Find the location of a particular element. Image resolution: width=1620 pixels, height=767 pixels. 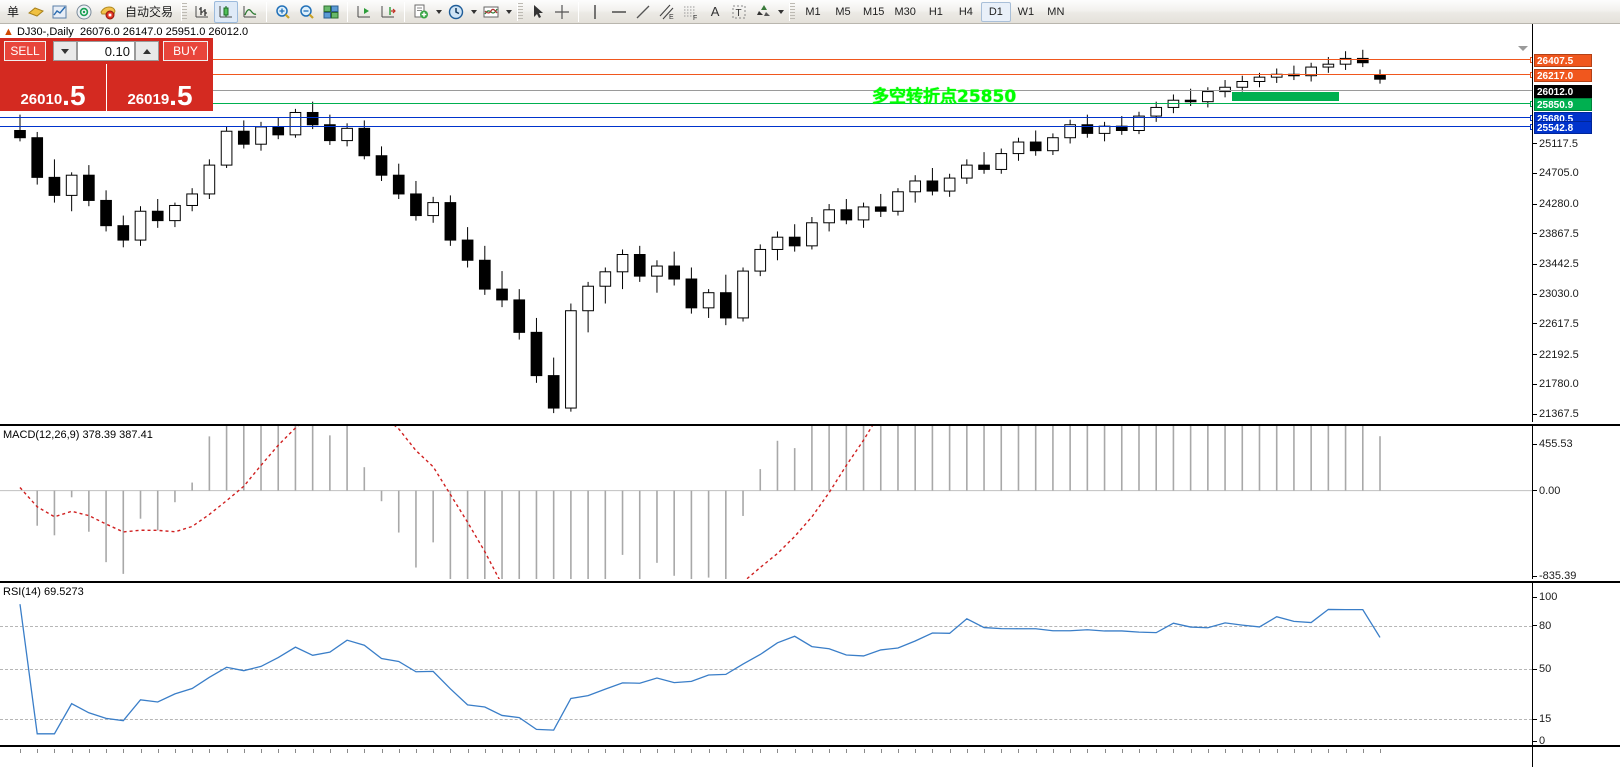

new-order-button: 单 is located at coordinates (13, 12).